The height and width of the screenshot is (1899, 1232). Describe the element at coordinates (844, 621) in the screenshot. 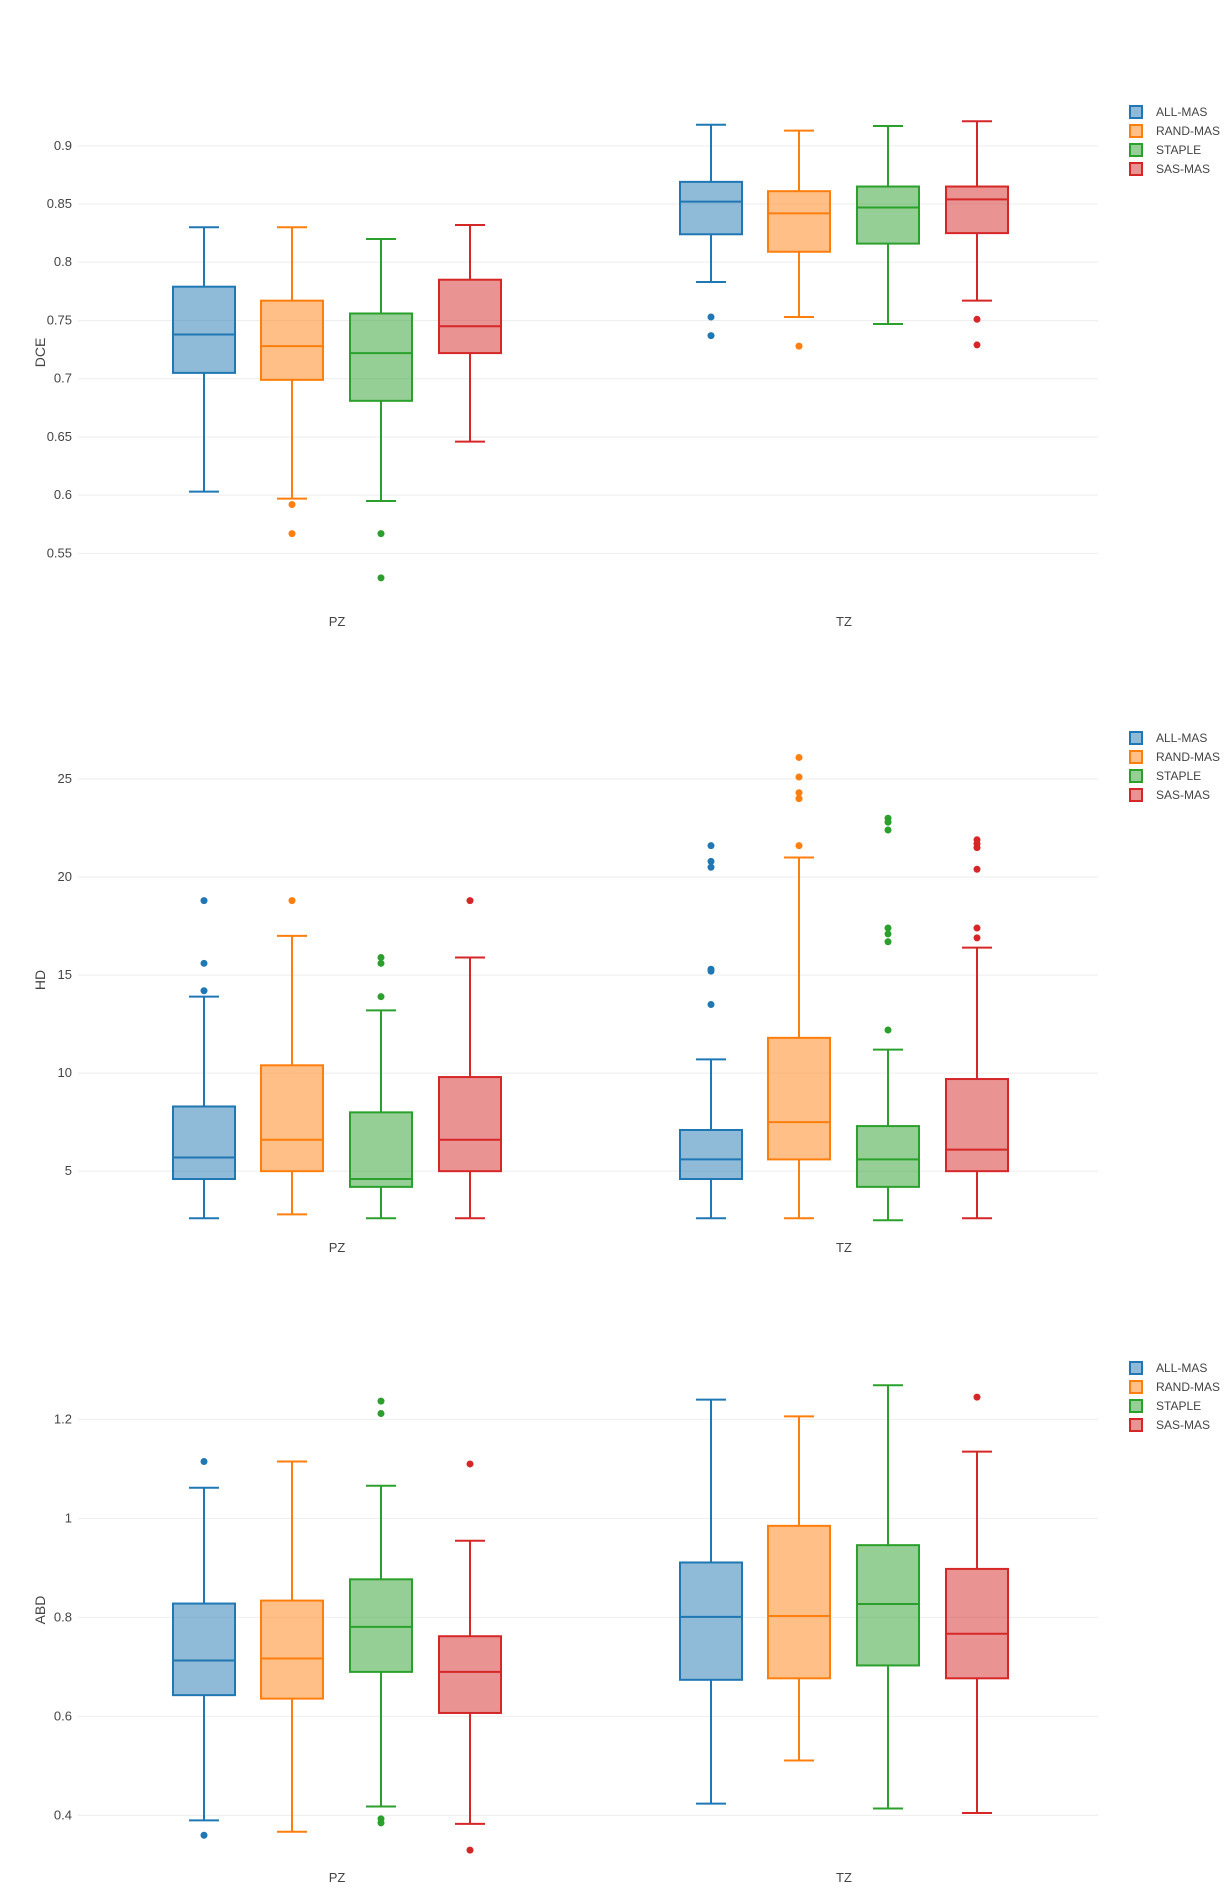

I see `x-category-label: TZ` at that location.